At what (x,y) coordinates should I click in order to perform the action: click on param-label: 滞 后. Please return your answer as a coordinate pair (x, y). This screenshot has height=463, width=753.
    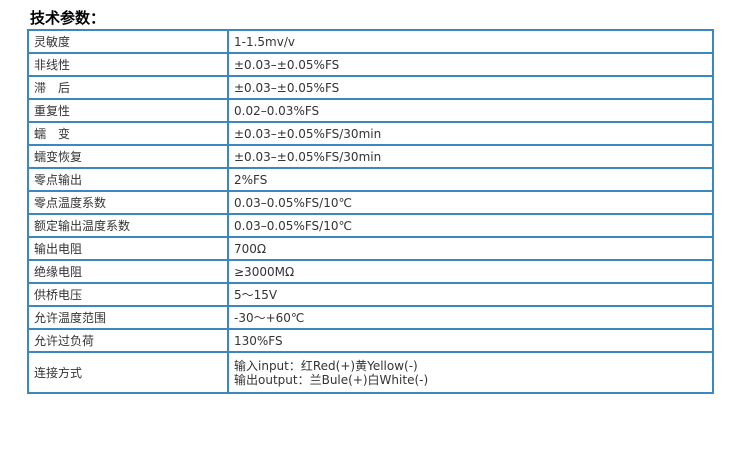
    Looking at the image, I should click on (128, 87).